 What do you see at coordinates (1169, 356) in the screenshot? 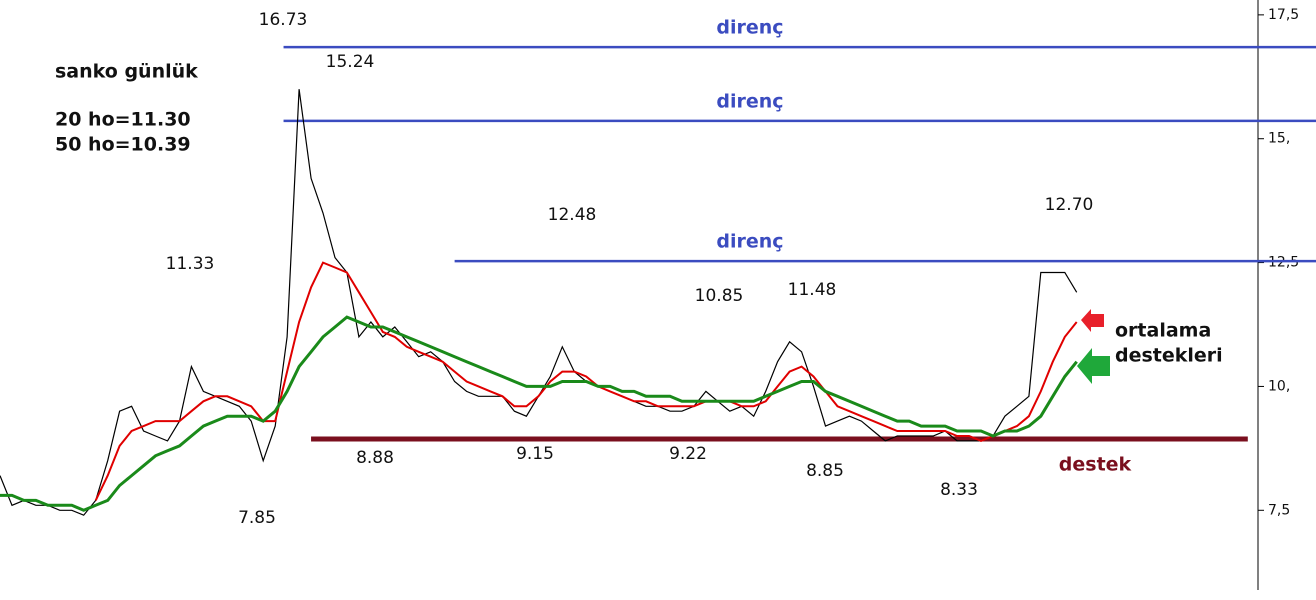
I see `note: destekleri` at bounding box center [1169, 356].